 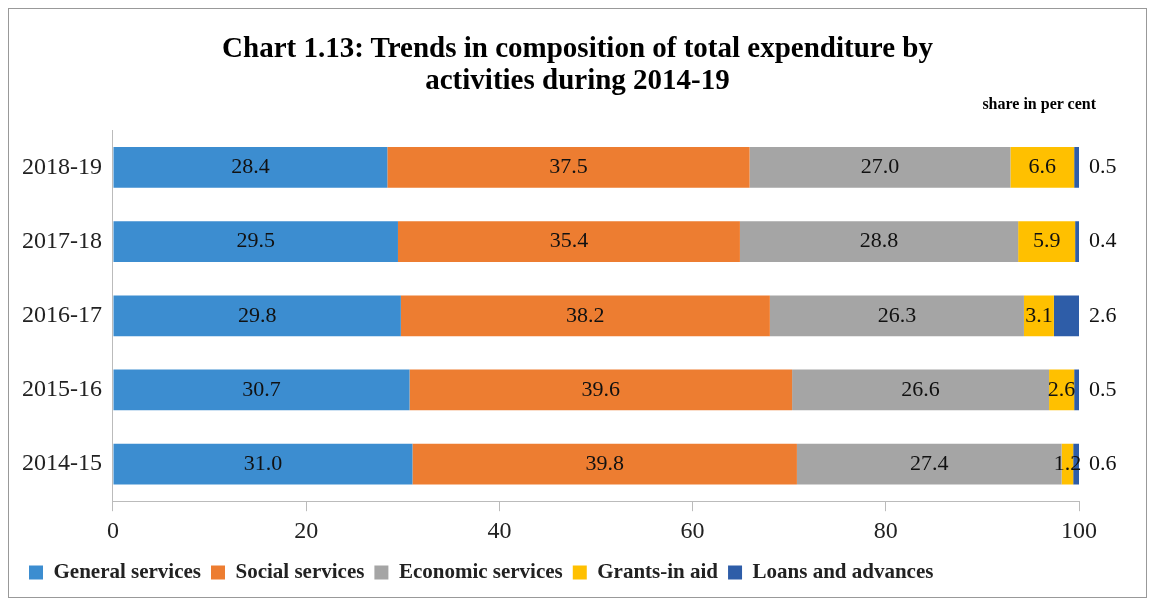 I want to click on data-label: 2.6, so click(x=1103, y=314).